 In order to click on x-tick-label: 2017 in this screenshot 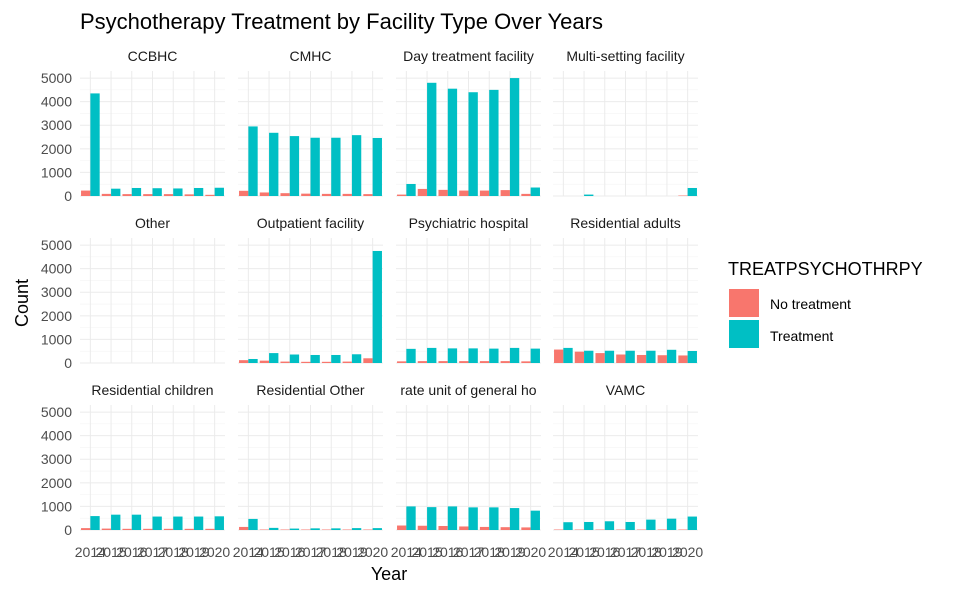, I will do `click(625, 552)`.